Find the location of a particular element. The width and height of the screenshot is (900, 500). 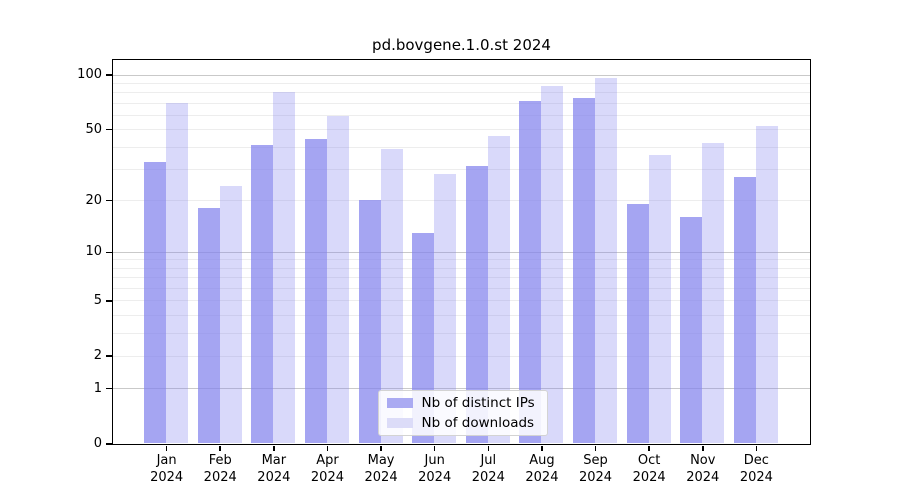

legend-swatch-downloads is located at coordinates (399, 422).